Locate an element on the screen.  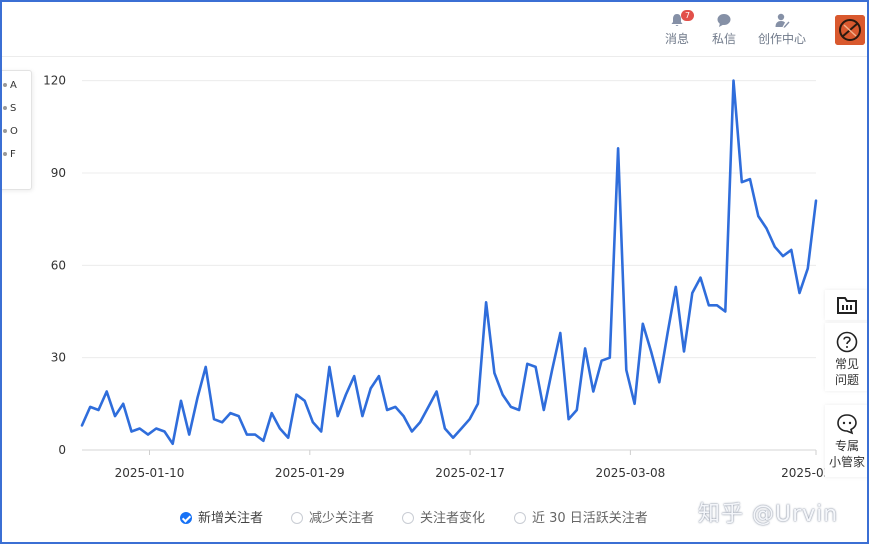
popup-item: A is located at coordinates (10, 85).